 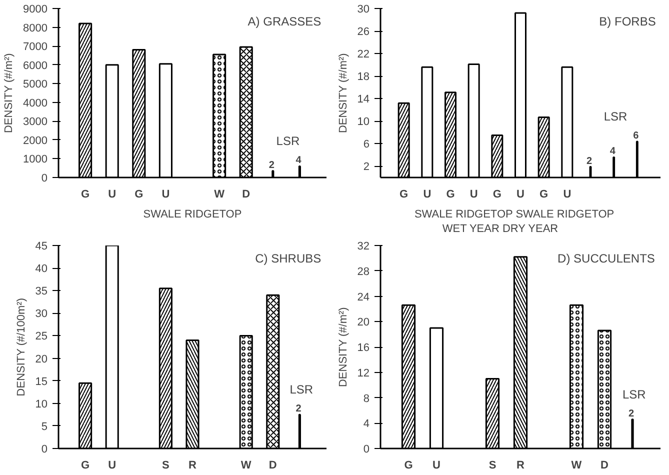 What do you see at coordinates (363, 246) in the screenshot?
I see `y-tick-label: 32` at bounding box center [363, 246].